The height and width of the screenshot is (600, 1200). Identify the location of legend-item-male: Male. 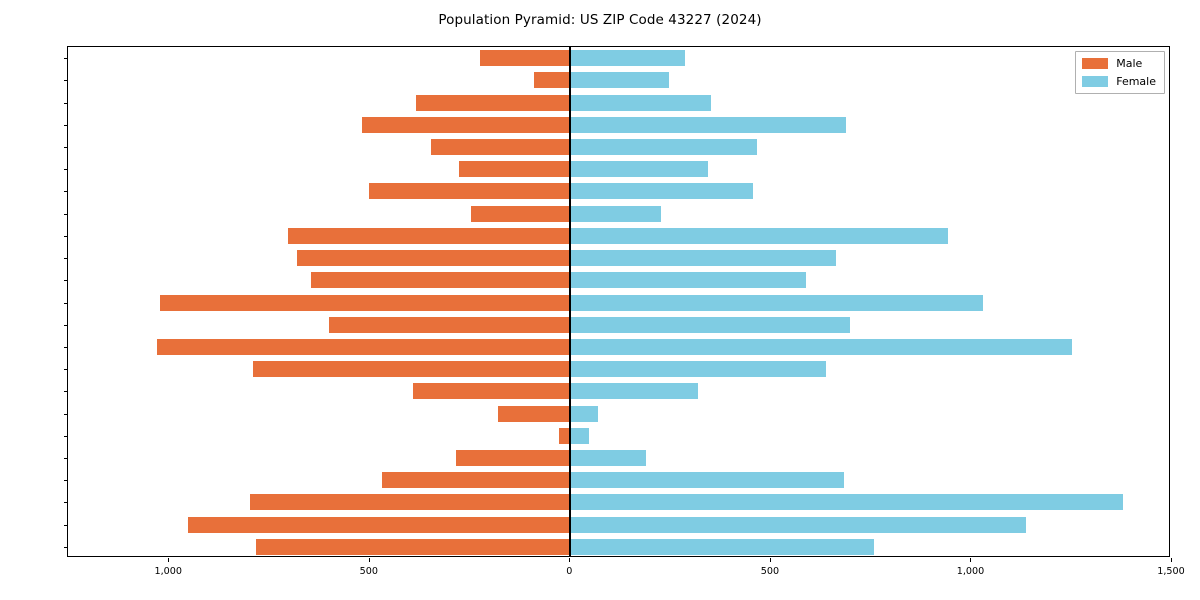
(1119, 63).